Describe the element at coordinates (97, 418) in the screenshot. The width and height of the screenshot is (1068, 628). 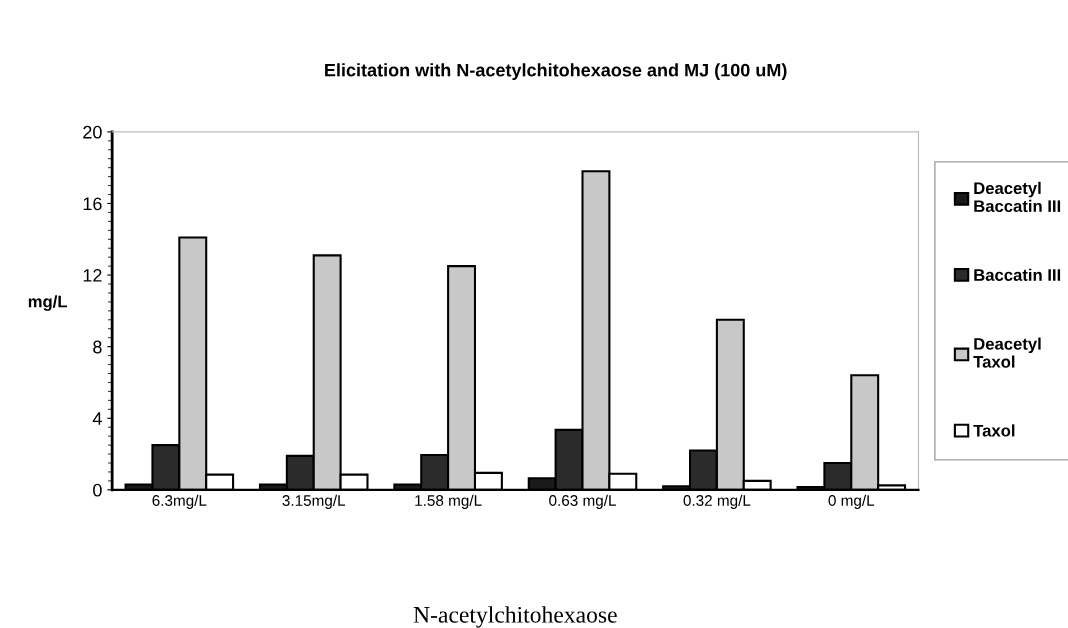
I see `y-tick-label: 4` at that location.